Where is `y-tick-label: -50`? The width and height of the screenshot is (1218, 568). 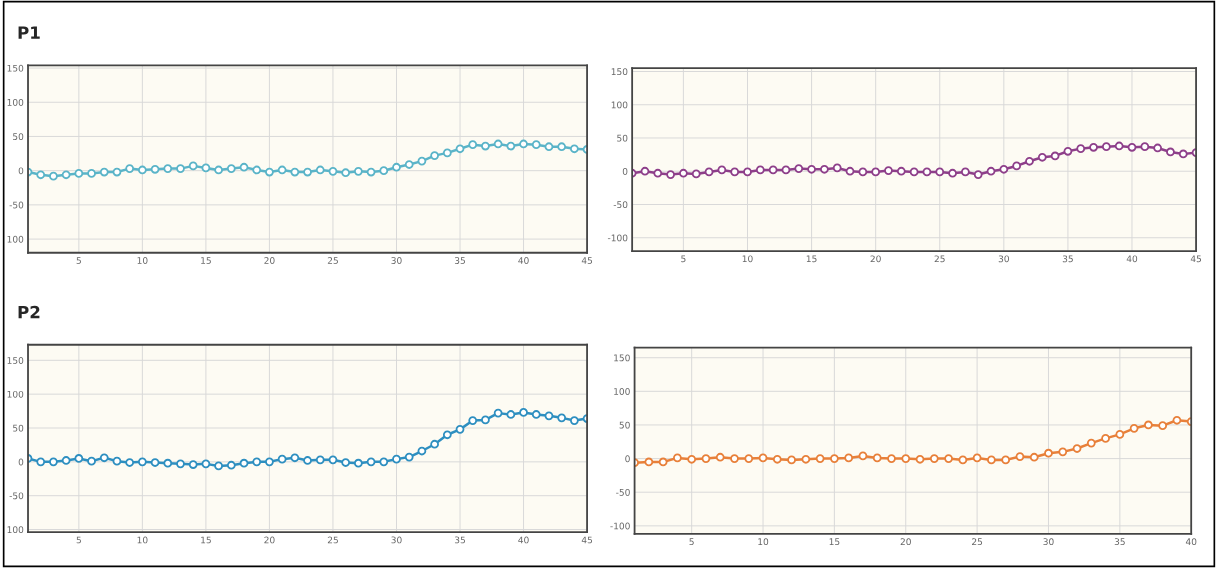
y-tick-label: -50 is located at coordinates (16, 496).